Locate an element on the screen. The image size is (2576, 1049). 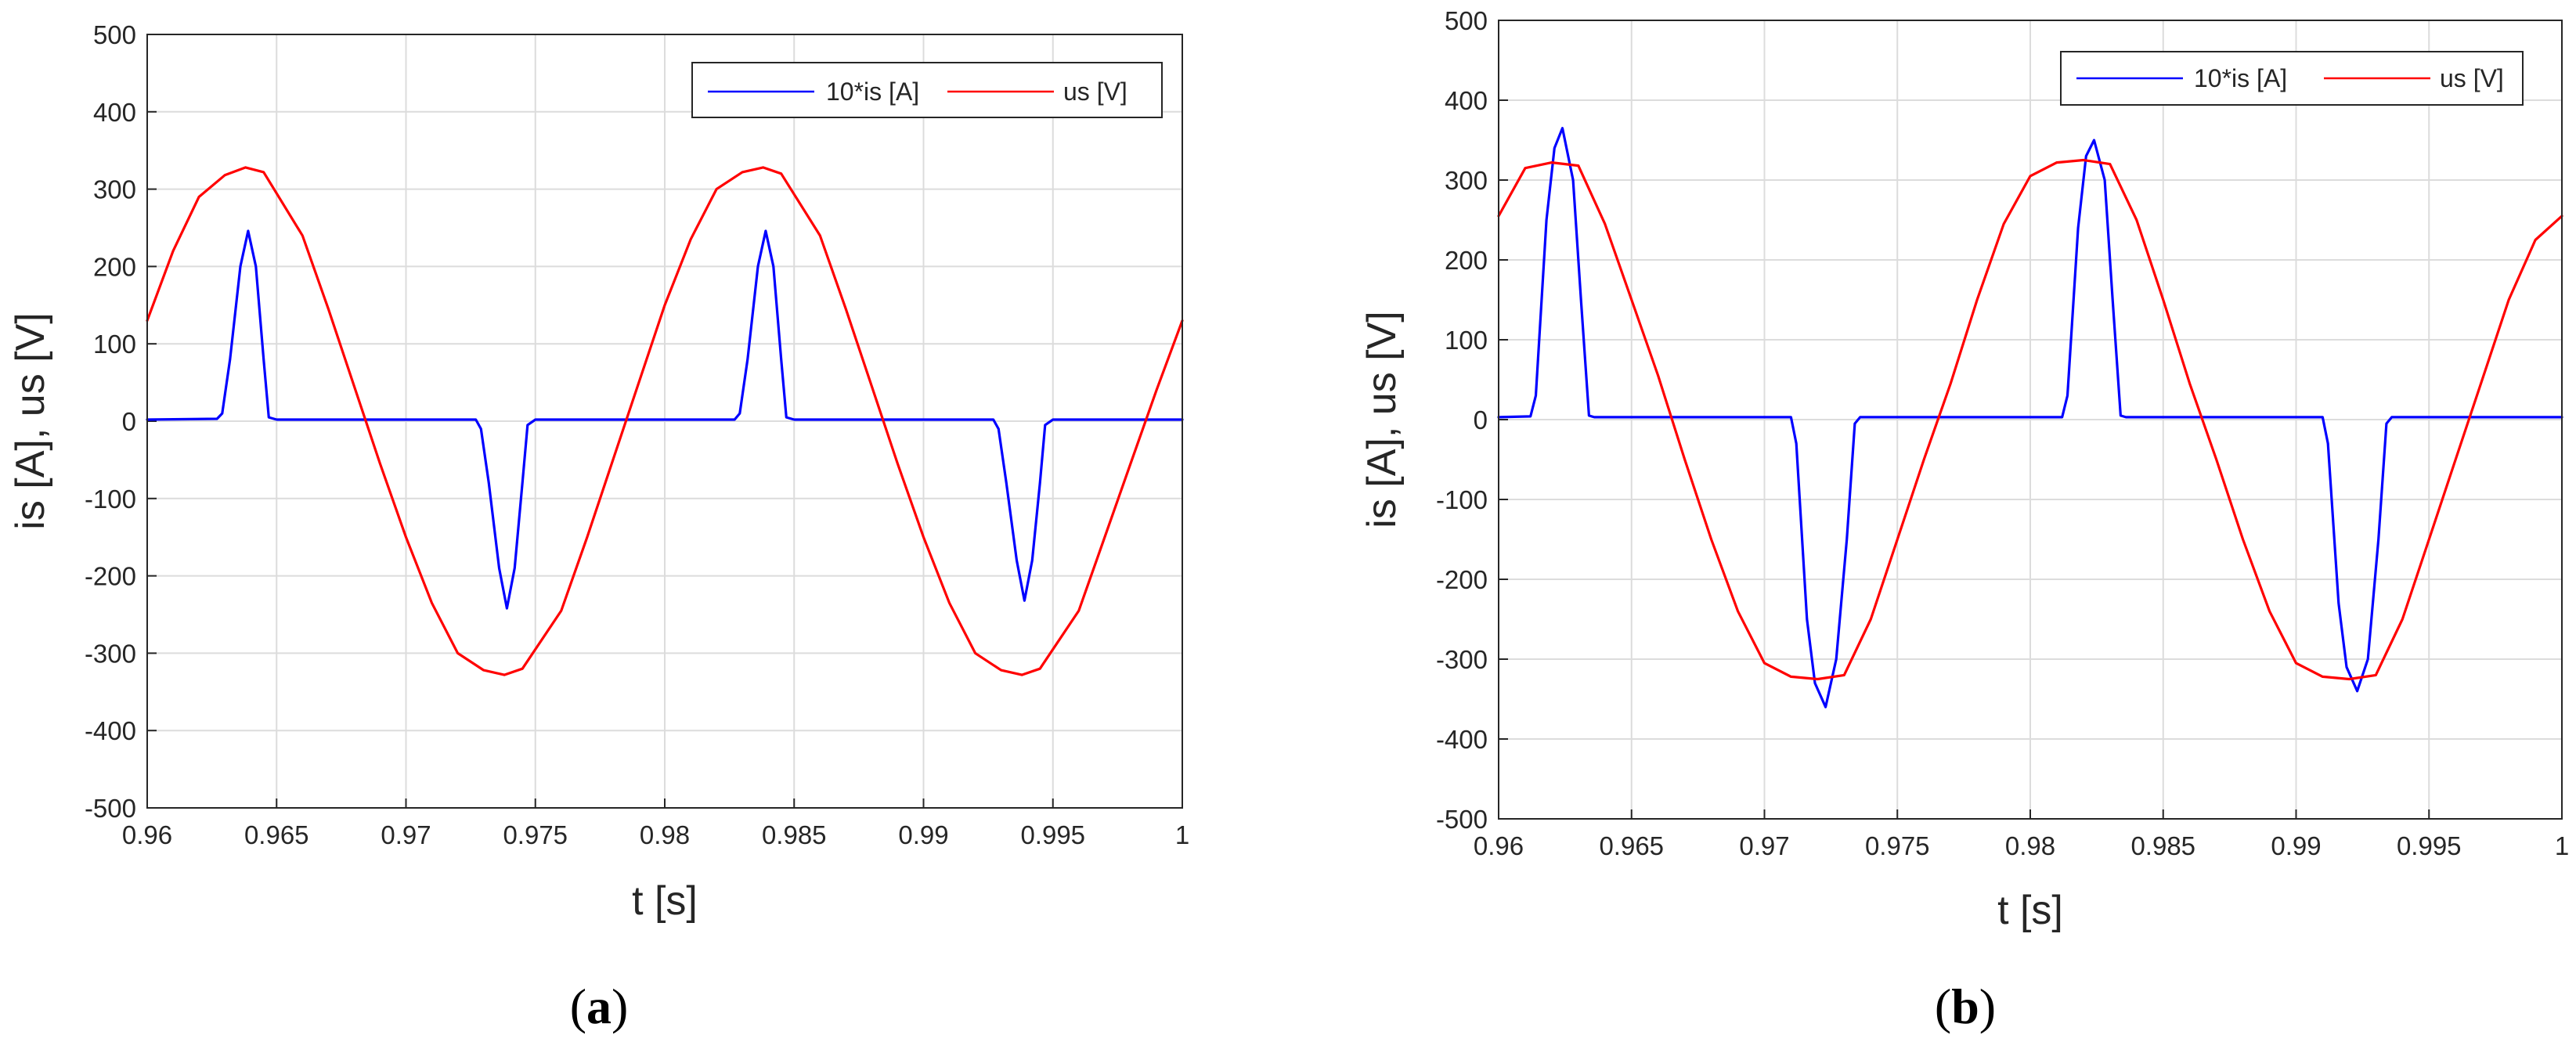
series-line-current is located at coordinates (665, 419).